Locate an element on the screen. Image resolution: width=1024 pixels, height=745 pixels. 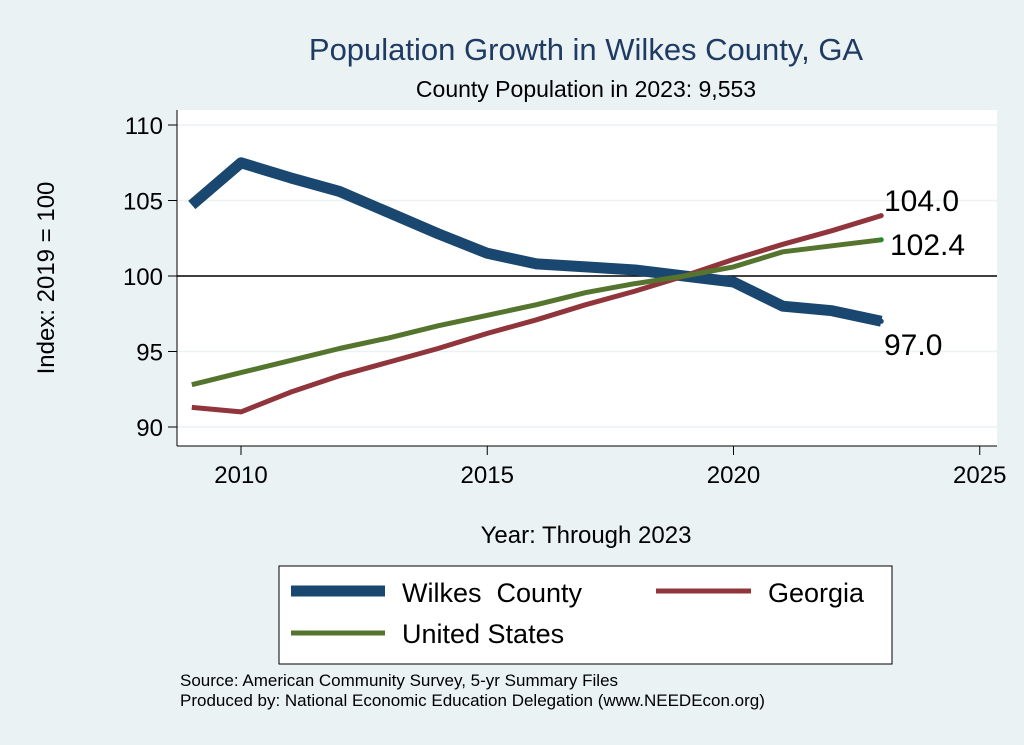
y-tick-label: 110 is located at coordinates (144, 126).